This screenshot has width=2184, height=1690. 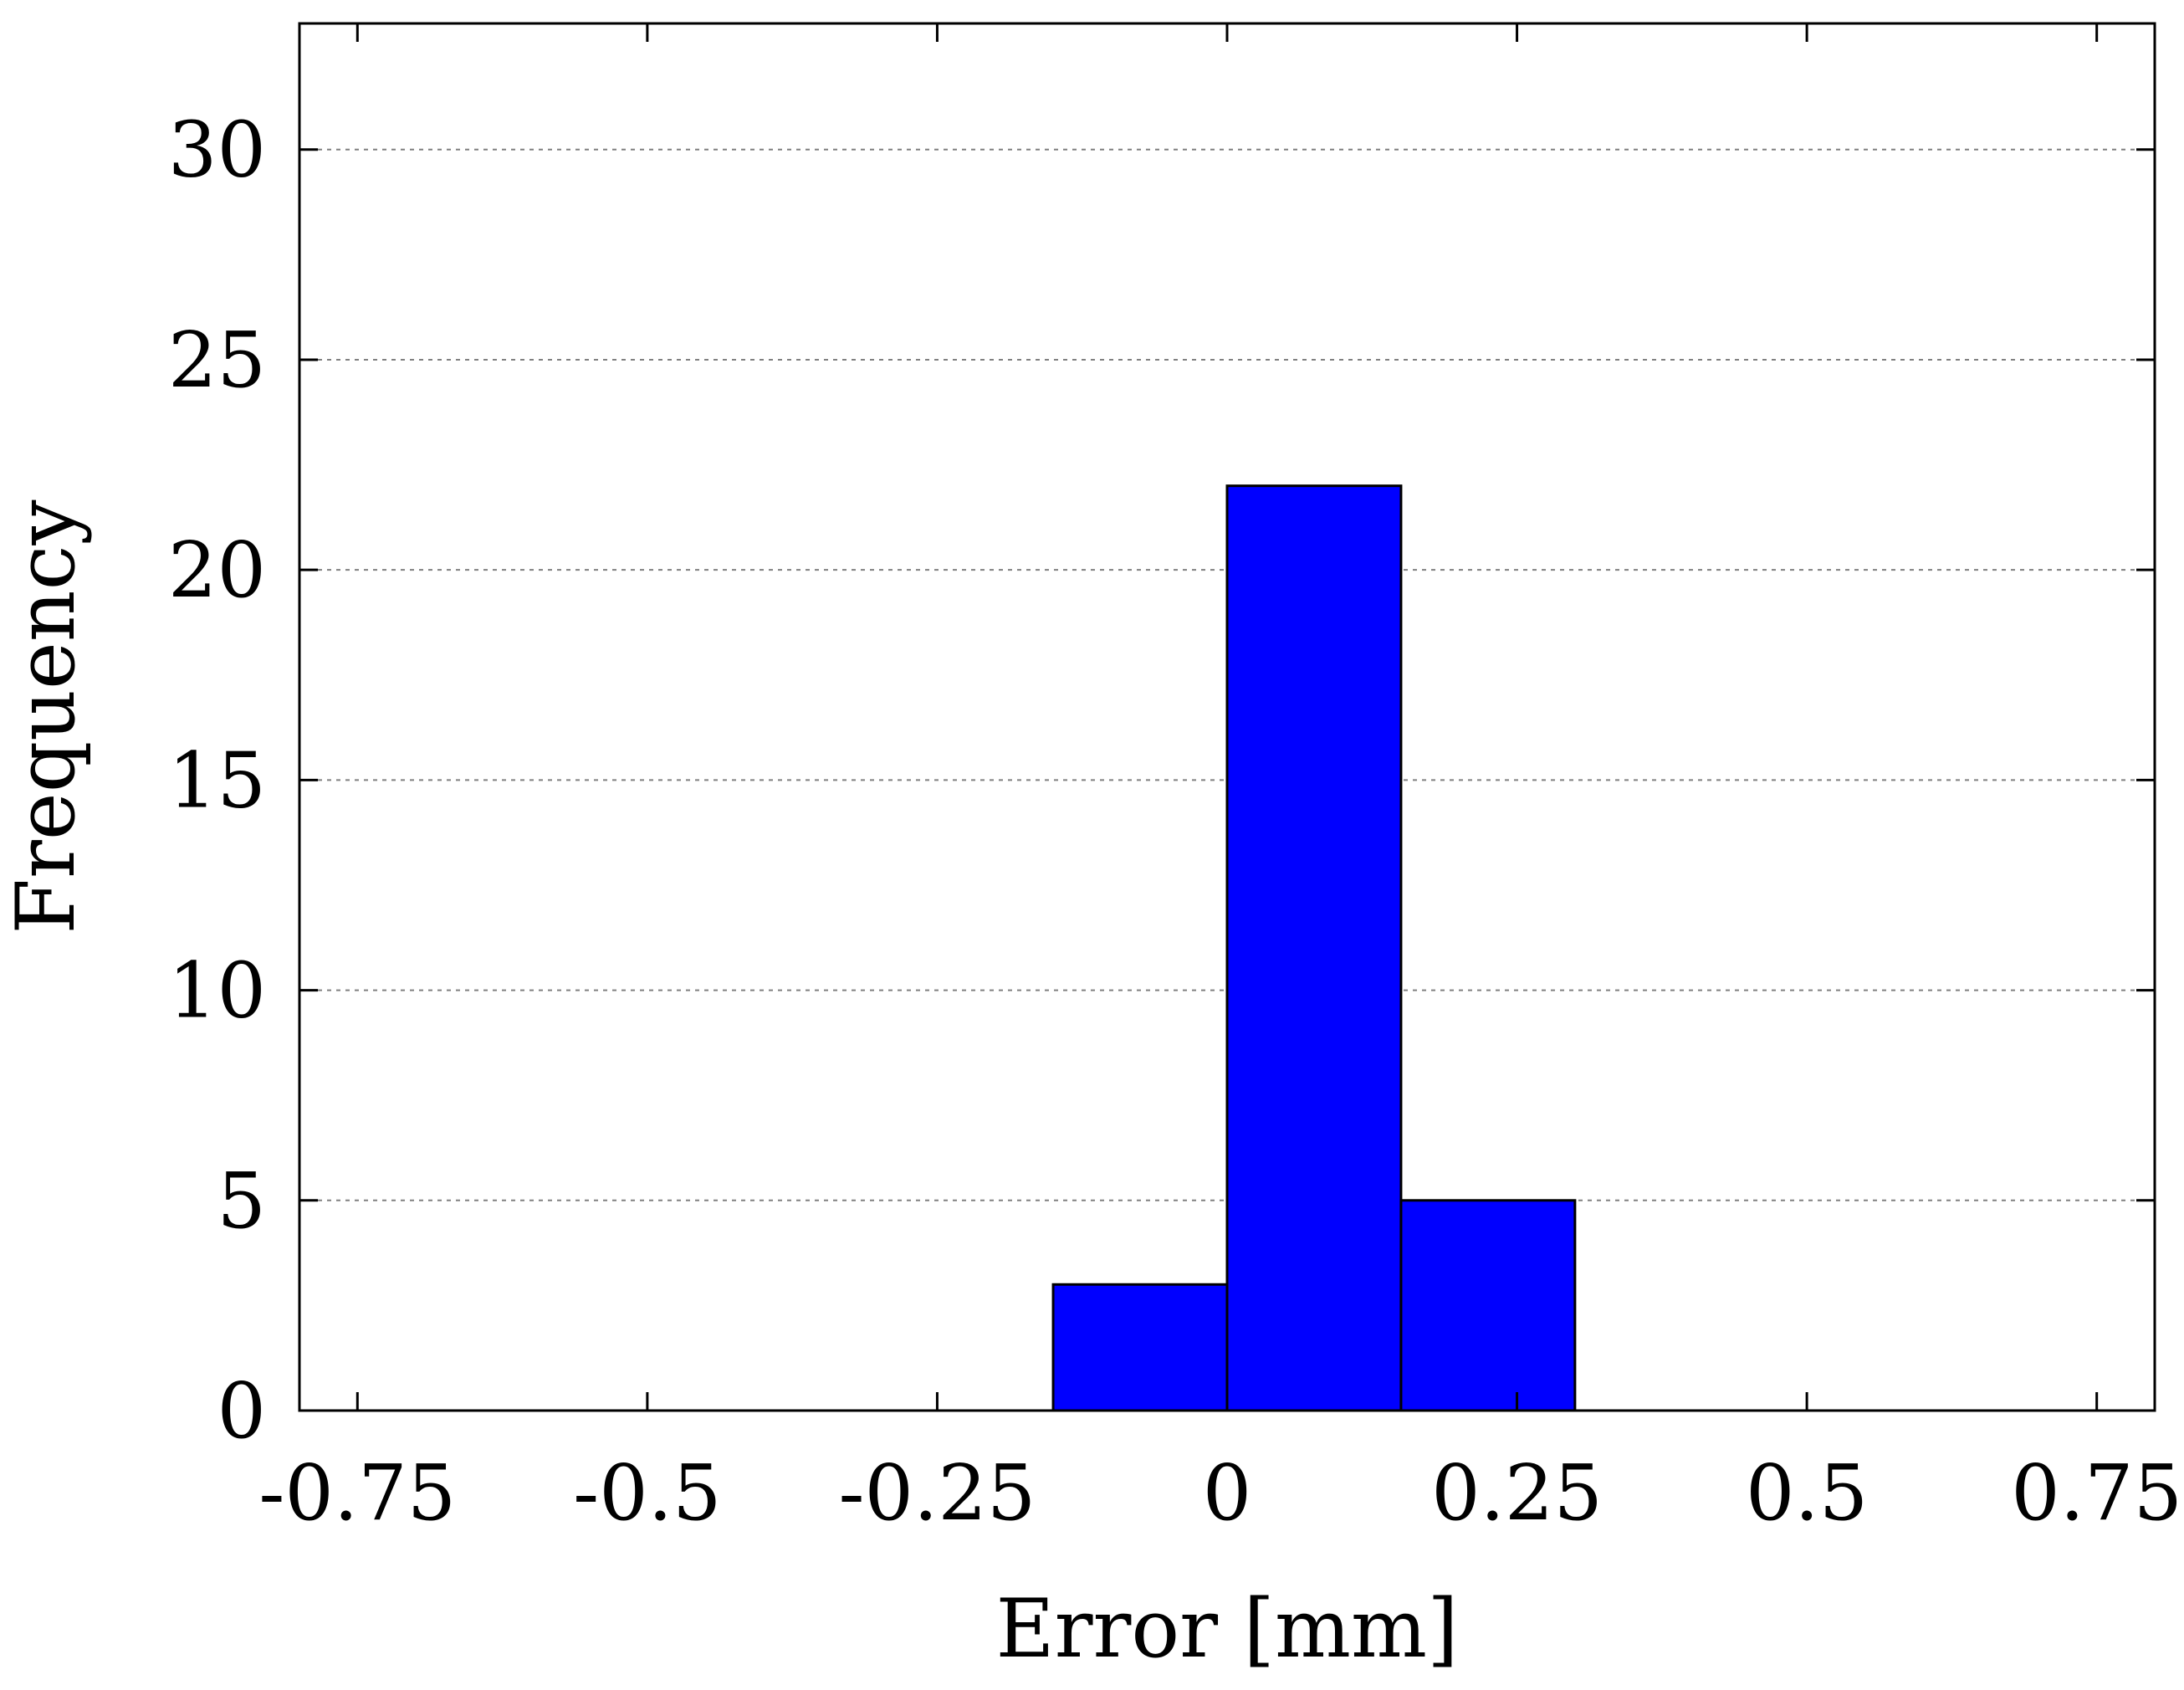 I want to click on y-tick-label: 15, so click(x=217, y=780).